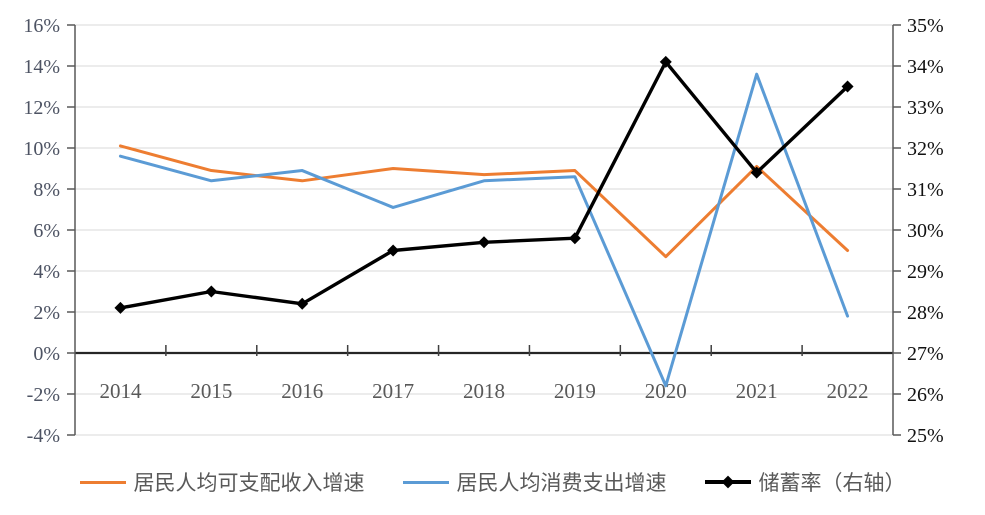 The width and height of the screenshot is (985, 515). I want to click on x-axis-label: 2019, so click(575, 391).